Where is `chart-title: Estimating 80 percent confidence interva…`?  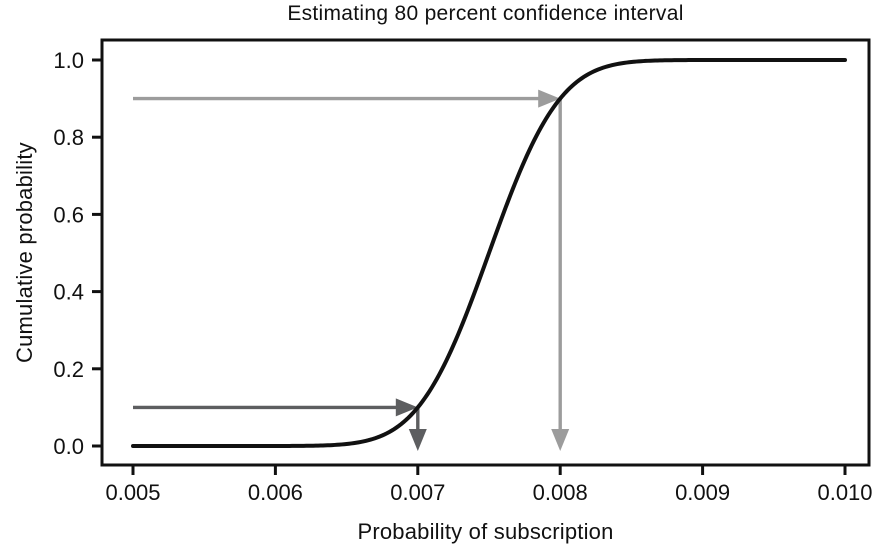 chart-title: Estimating 80 percent confidence interva… is located at coordinates (485, 13).